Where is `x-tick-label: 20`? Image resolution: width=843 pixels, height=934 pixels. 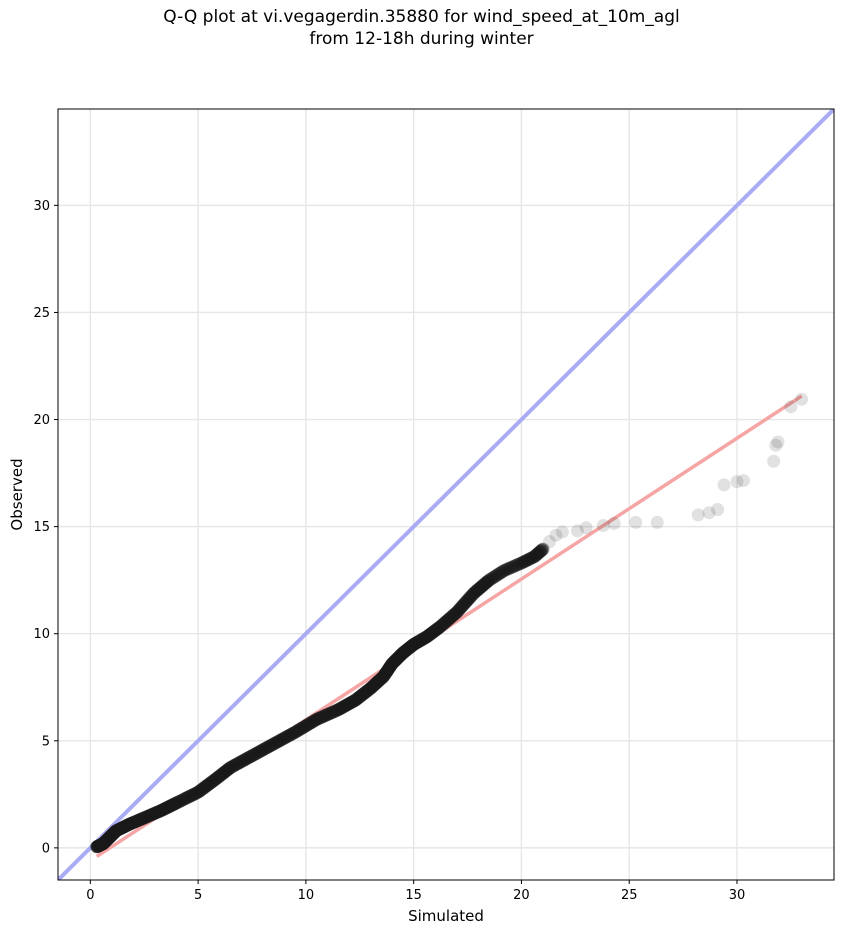 x-tick-label: 20 is located at coordinates (521, 895).